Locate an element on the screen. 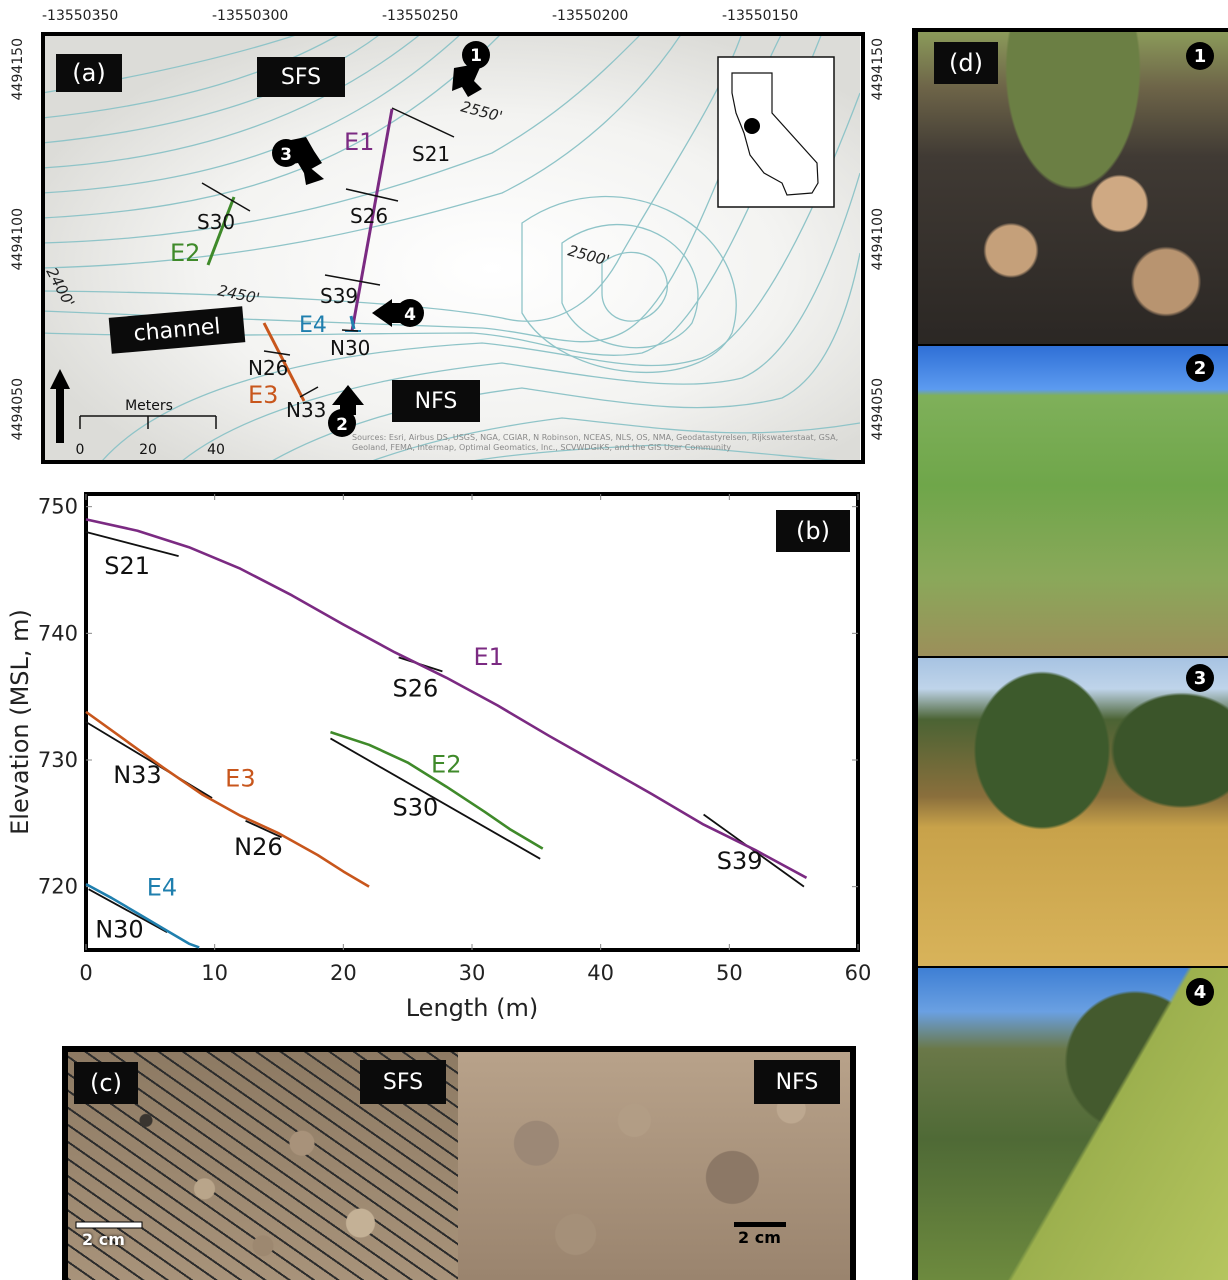 The image size is (1228, 1280). slope-line-s30 is located at coordinates (435, 798).